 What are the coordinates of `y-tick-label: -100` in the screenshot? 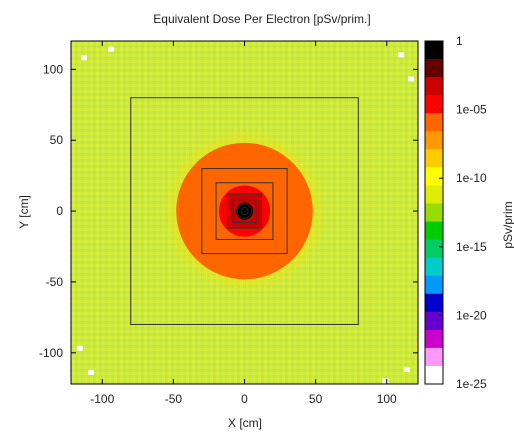 It's located at (51, 353).